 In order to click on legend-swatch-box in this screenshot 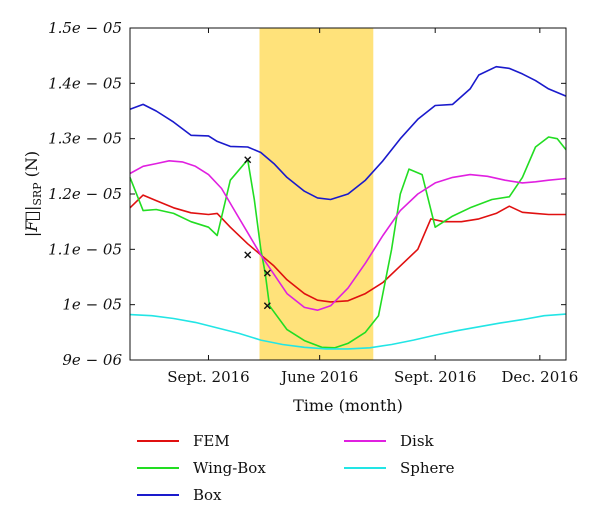, I will do `click(158, 495)`.